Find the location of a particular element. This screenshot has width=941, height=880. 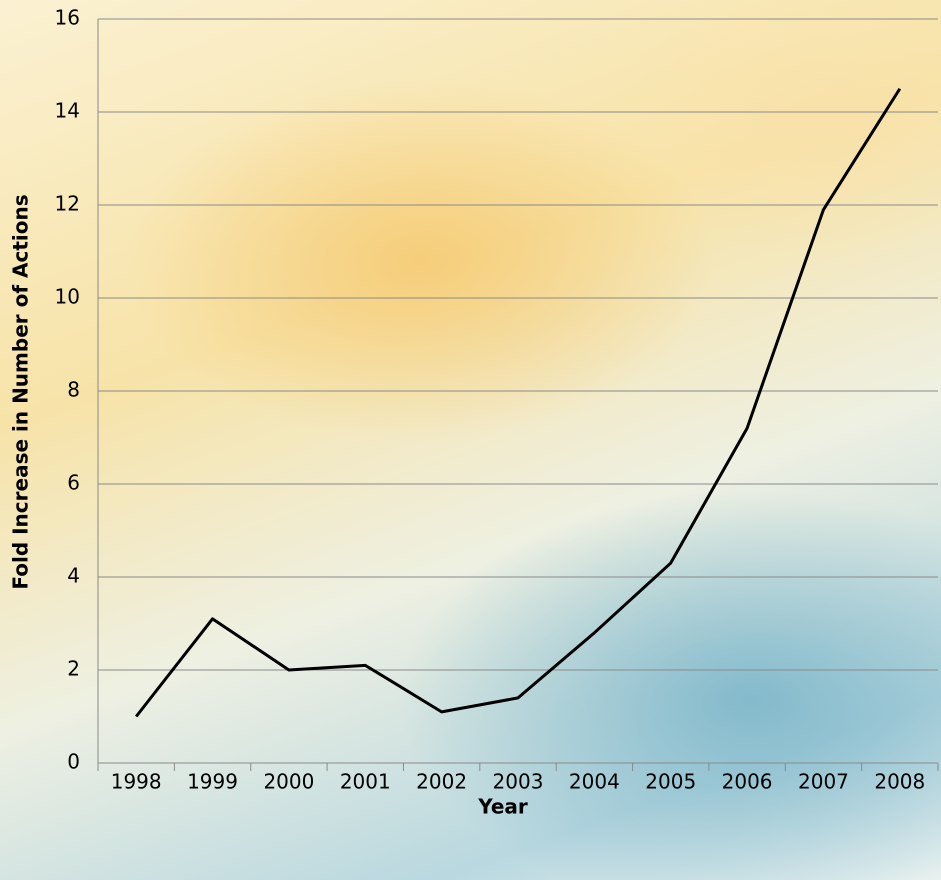

x-tick-label: 2006 is located at coordinates (747, 782).